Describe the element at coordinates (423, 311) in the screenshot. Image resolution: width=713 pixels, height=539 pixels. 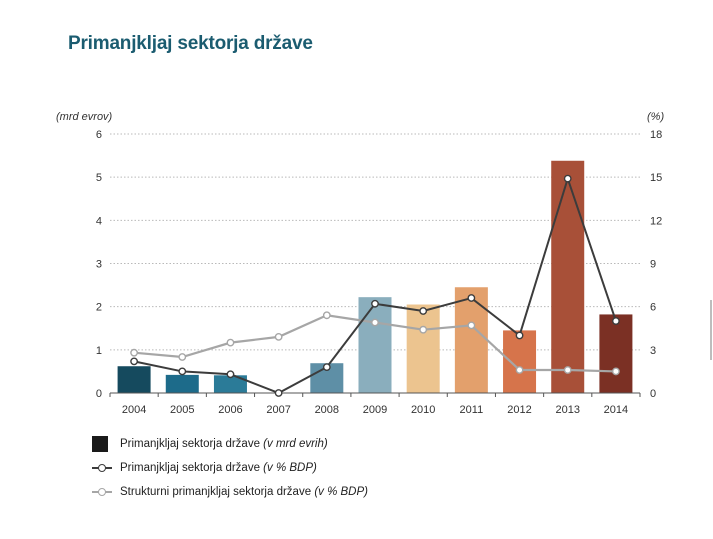
I see `deficit-pct-point-2010` at that location.